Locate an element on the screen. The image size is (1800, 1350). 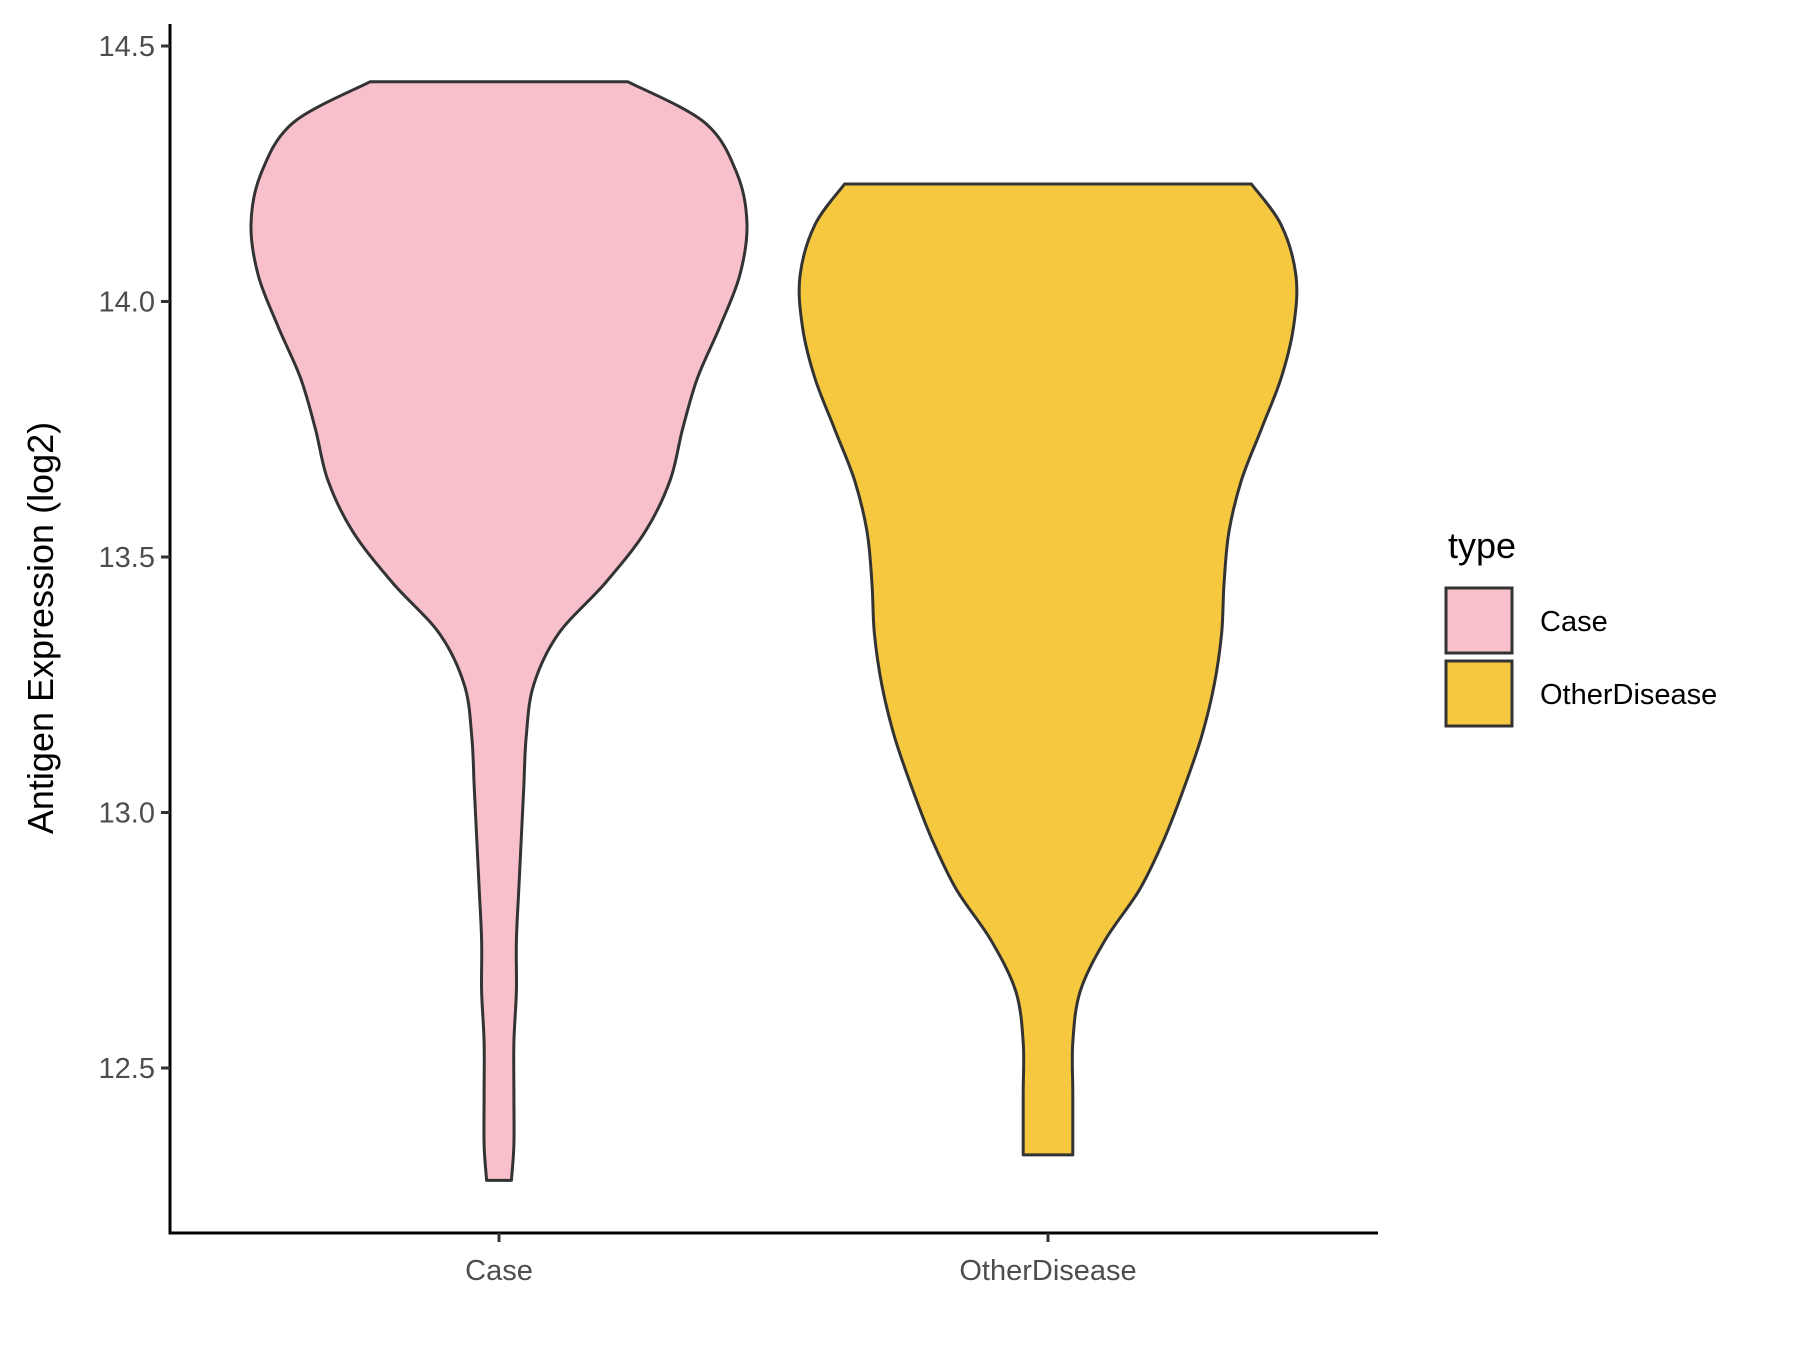
x-tick-label: Case is located at coordinates (499, 1271).